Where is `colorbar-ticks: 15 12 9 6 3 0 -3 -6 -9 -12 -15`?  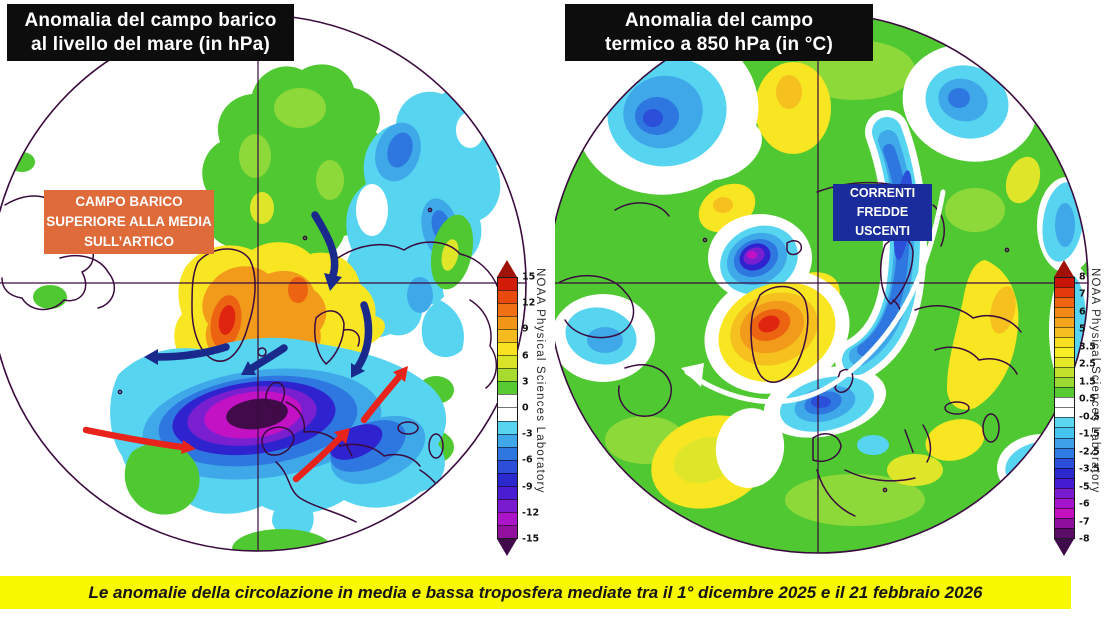 colorbar-ticks: 15 12 9 6 3 0 -3 -6 -9 -12 -15 is located at coordinates (538, 408).